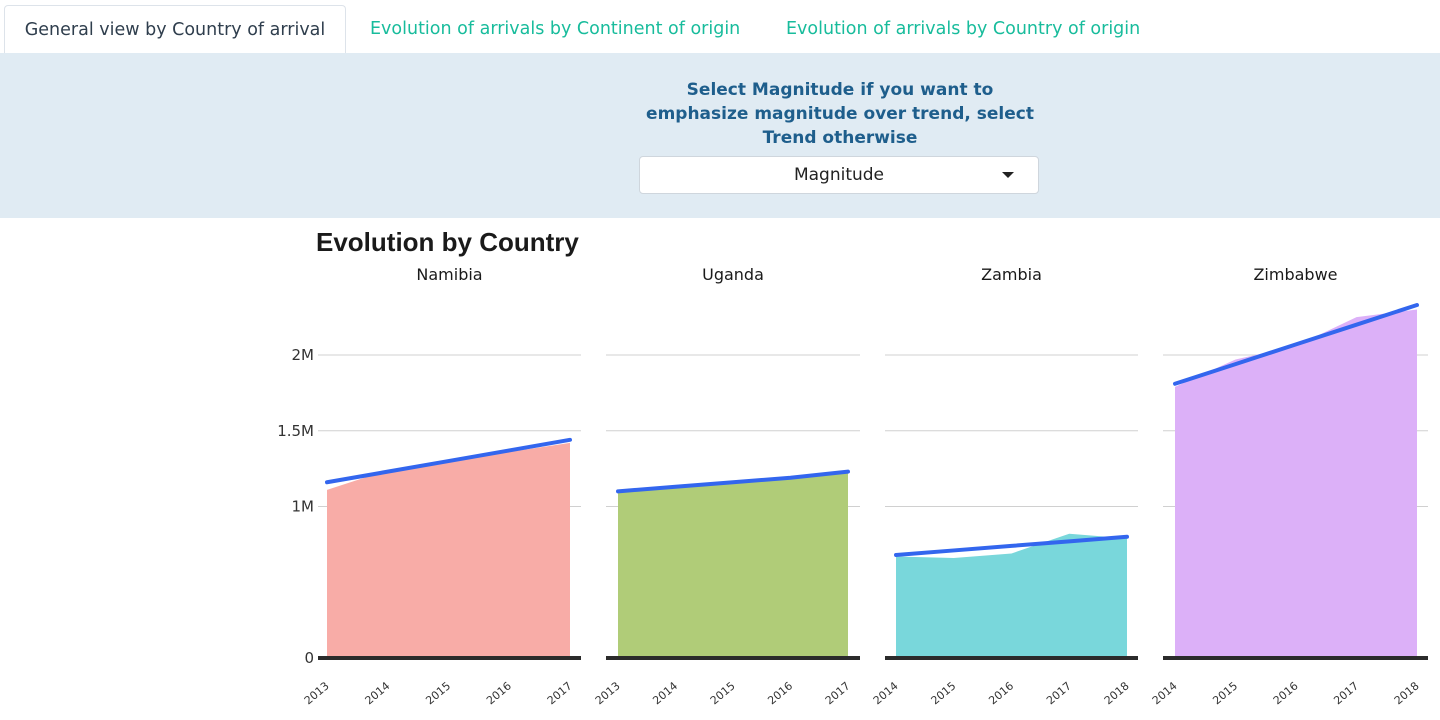 This screenshot has height=720, width=1440. I want to click on y-tick-label: 1.5M, so click(295, 431).